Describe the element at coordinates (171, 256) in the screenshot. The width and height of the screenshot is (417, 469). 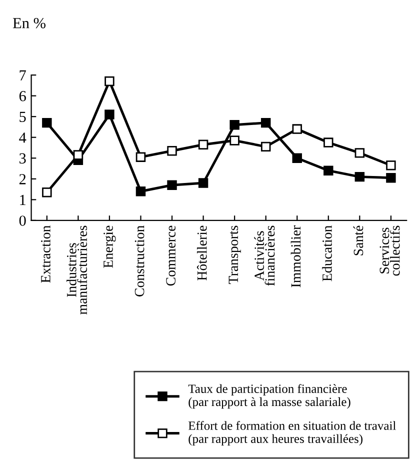
I see `x-tick-label: Commerce` at that location.